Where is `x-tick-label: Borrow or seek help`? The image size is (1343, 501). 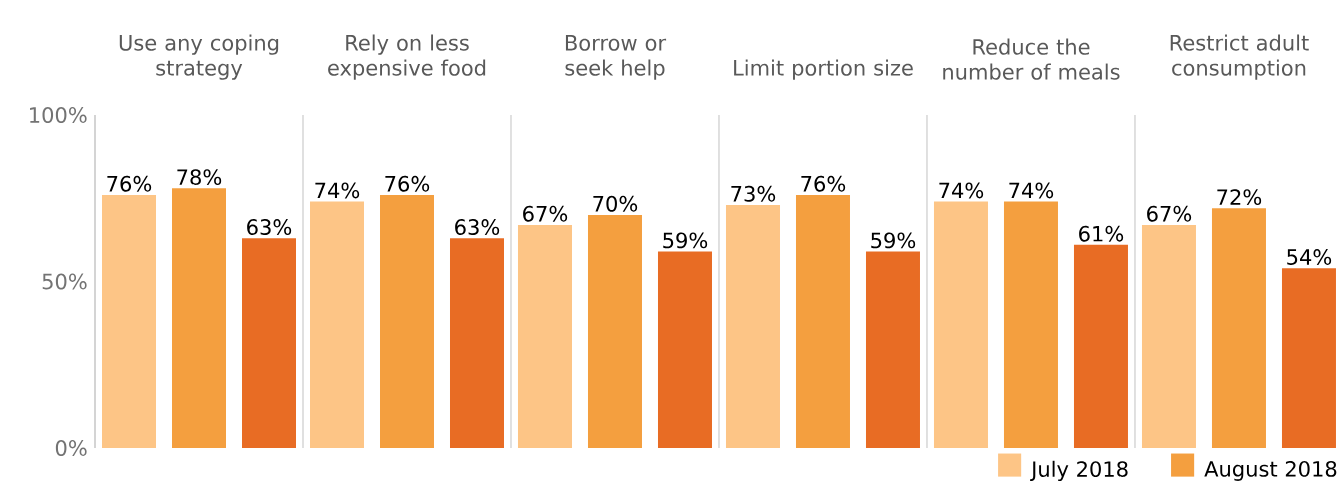 x-tick-label: Borrow or seek help is located at coordinates (616, 57).